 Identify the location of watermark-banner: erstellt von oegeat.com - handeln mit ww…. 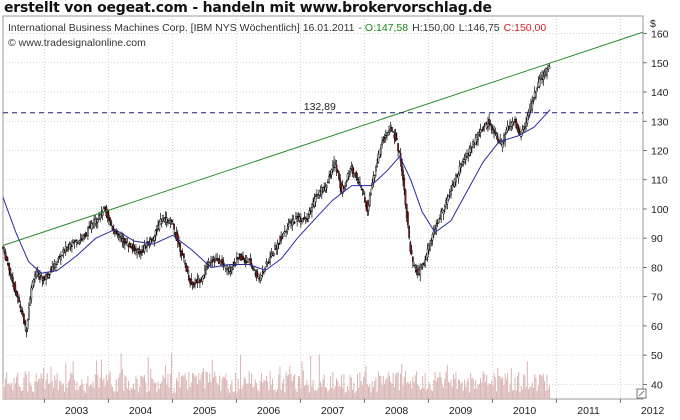
(248, 8).